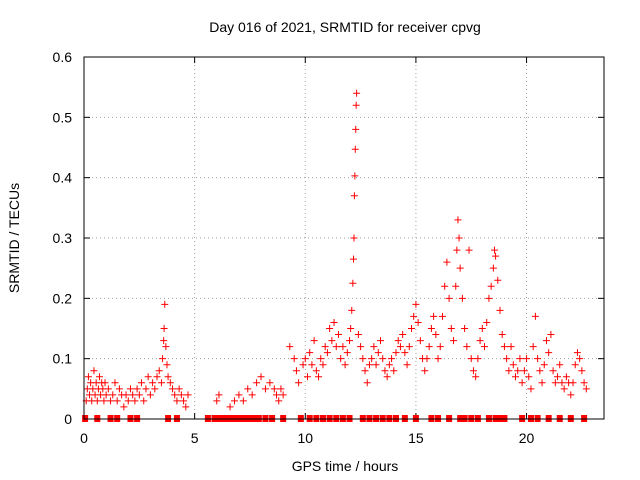  I want to click on x-tick-labels: 0 5 10 15 20, so click(307, 438).